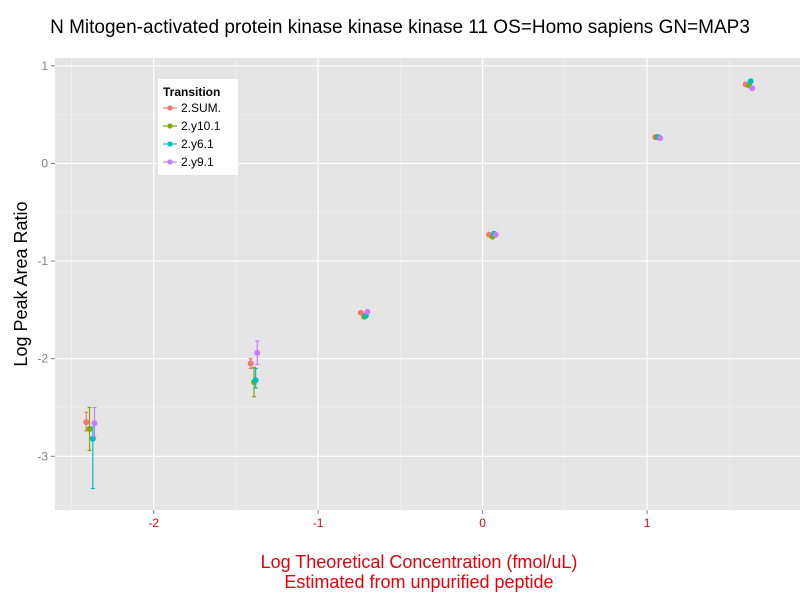 This screenshot has width=800, height=600. I want to click on y-tick-label: -1, so click(42, 261).